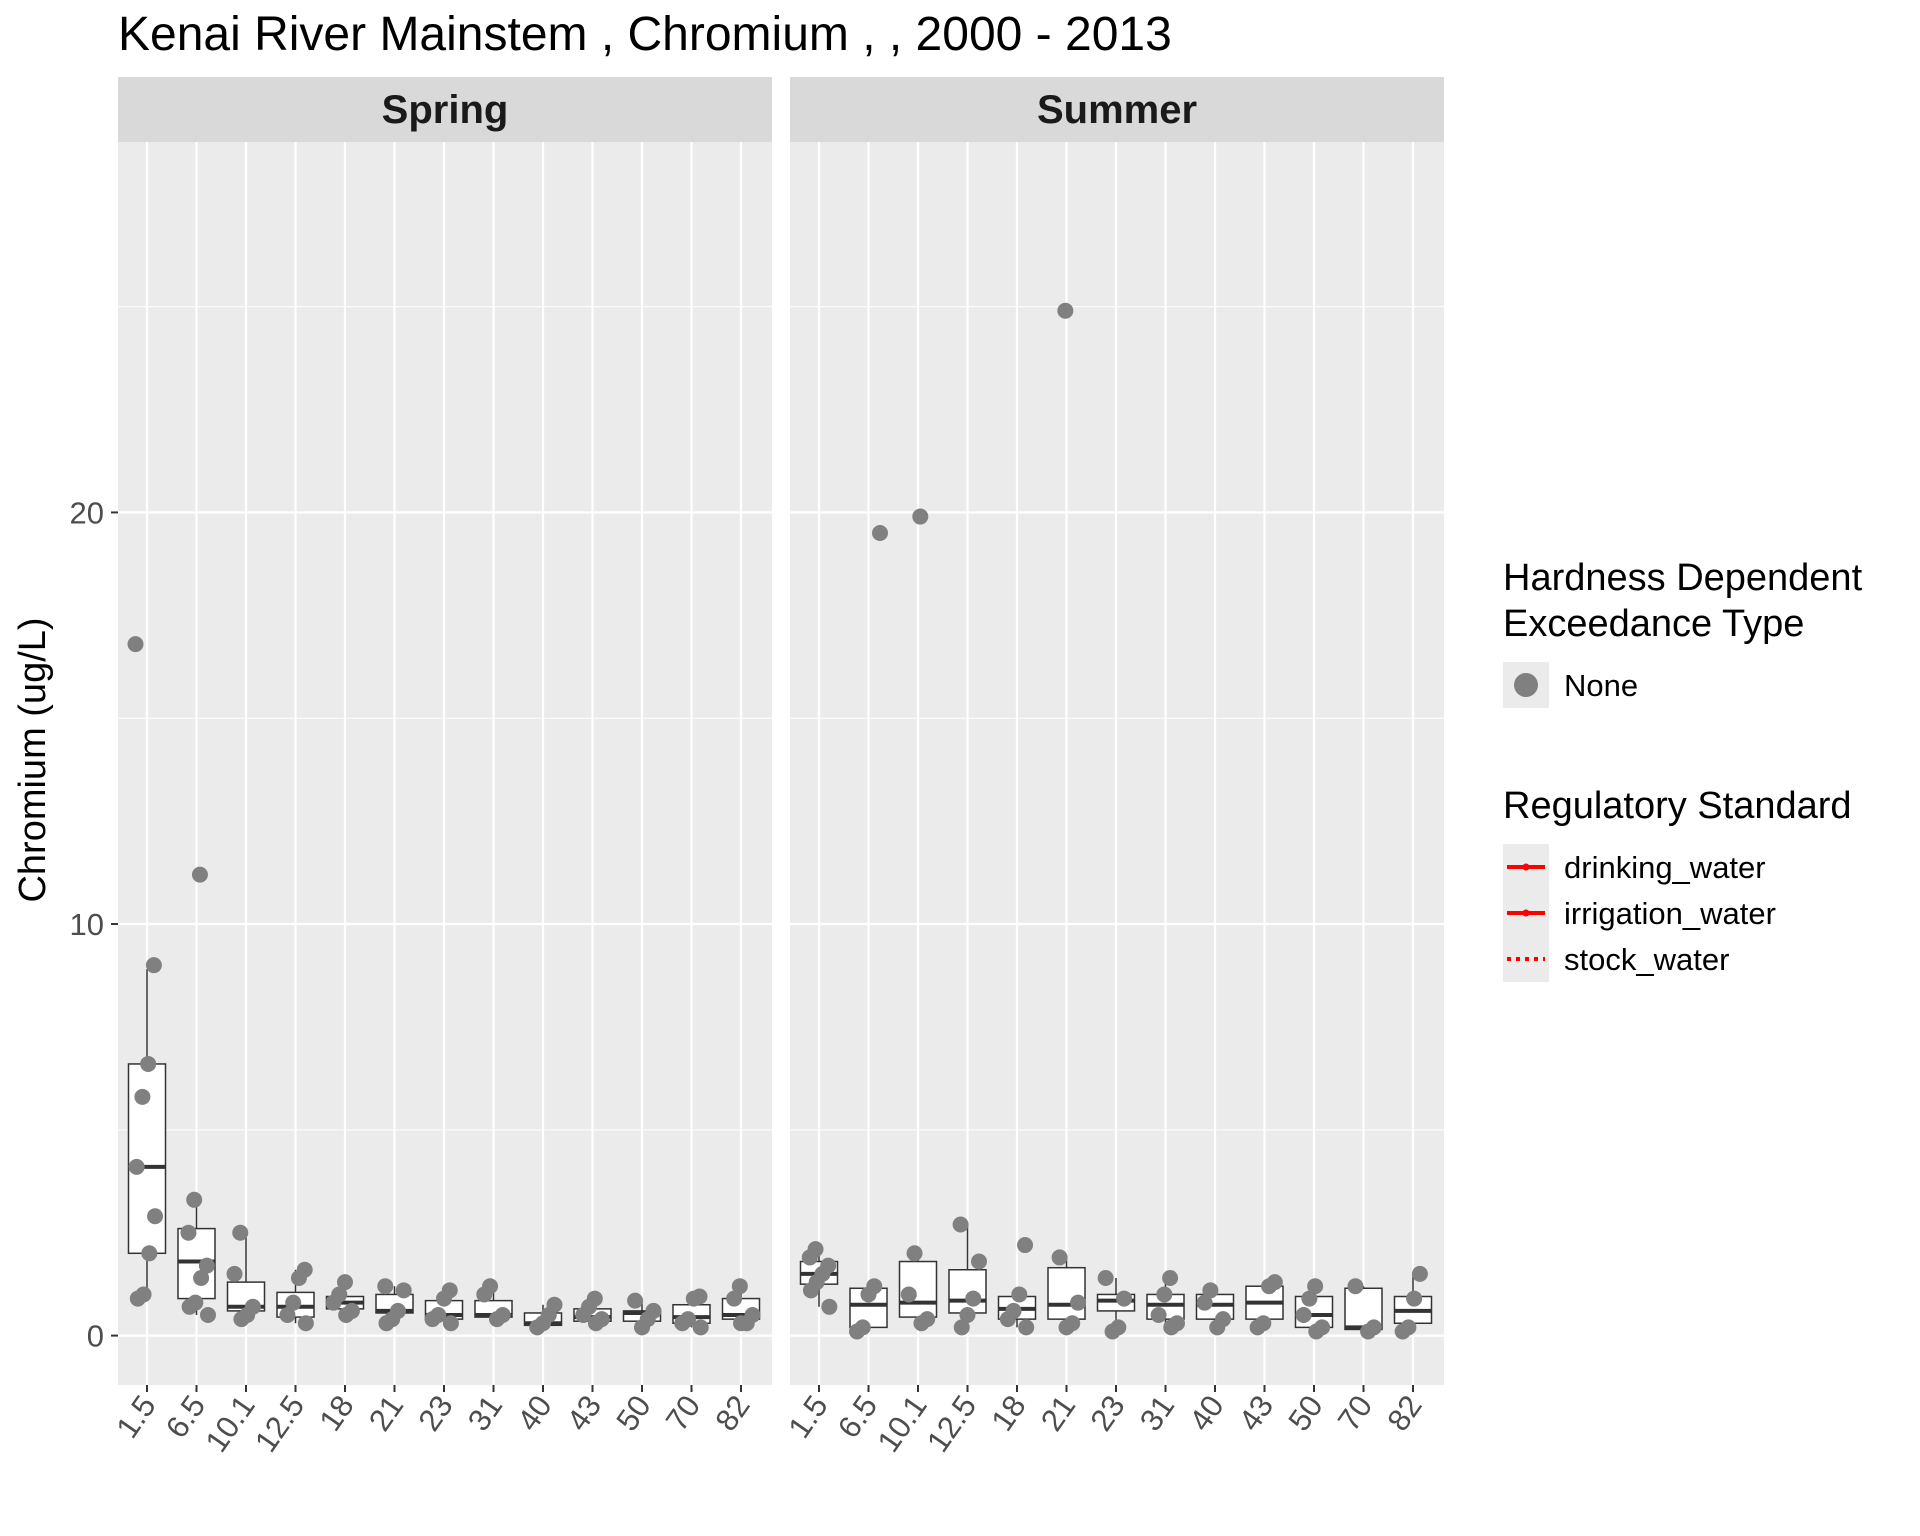  Describe the element at coordinates (279, 1424) in the screenshot. I see `x-tick-label: 12.5` at that location.